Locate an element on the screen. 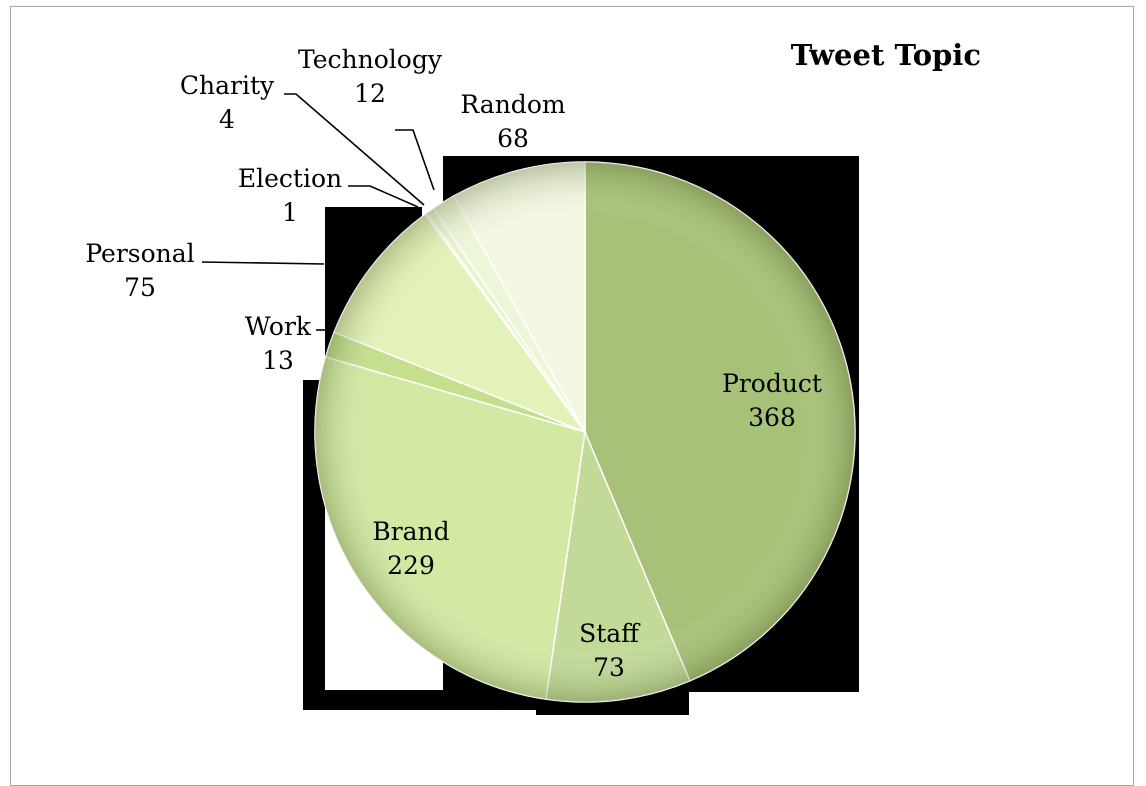 Image resolution: width=1146 pixels, height=786 pixels. slice-label-charity: Charity is located at coordinates (227, 85).